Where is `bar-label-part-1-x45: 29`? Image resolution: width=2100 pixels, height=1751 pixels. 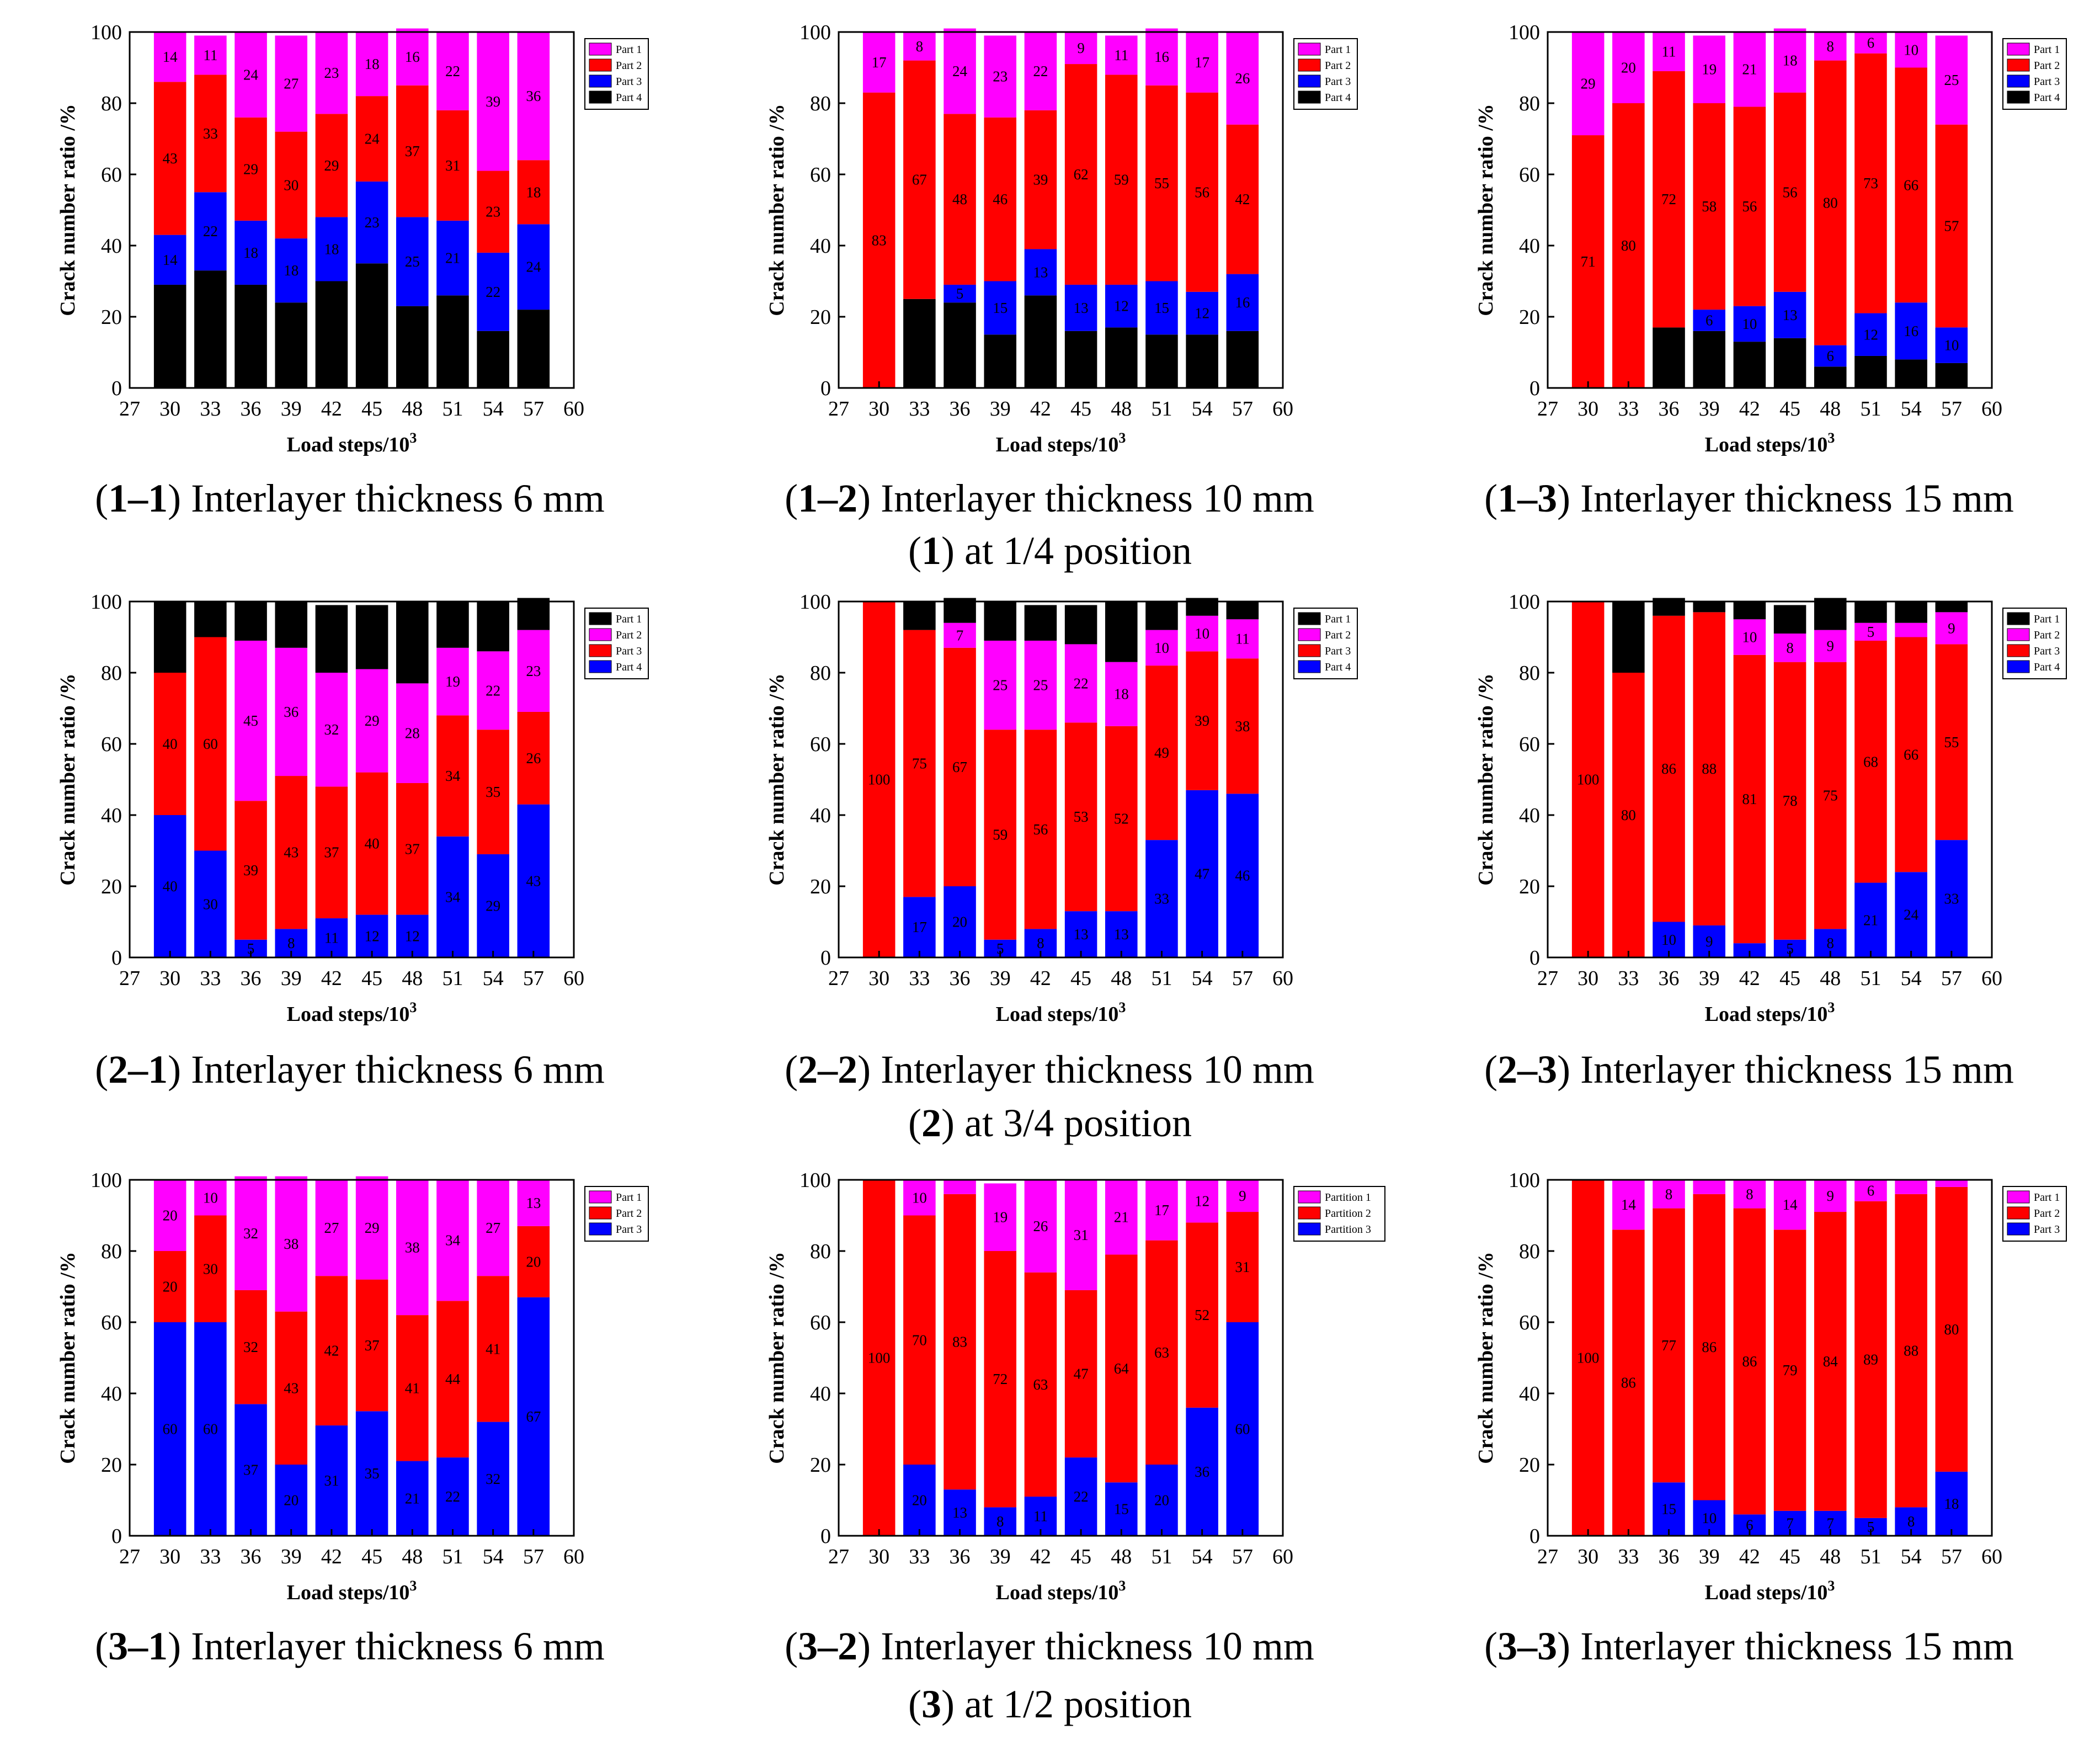
bar-label-part-1-x45: 29 is located at coordinates (372, 1228).